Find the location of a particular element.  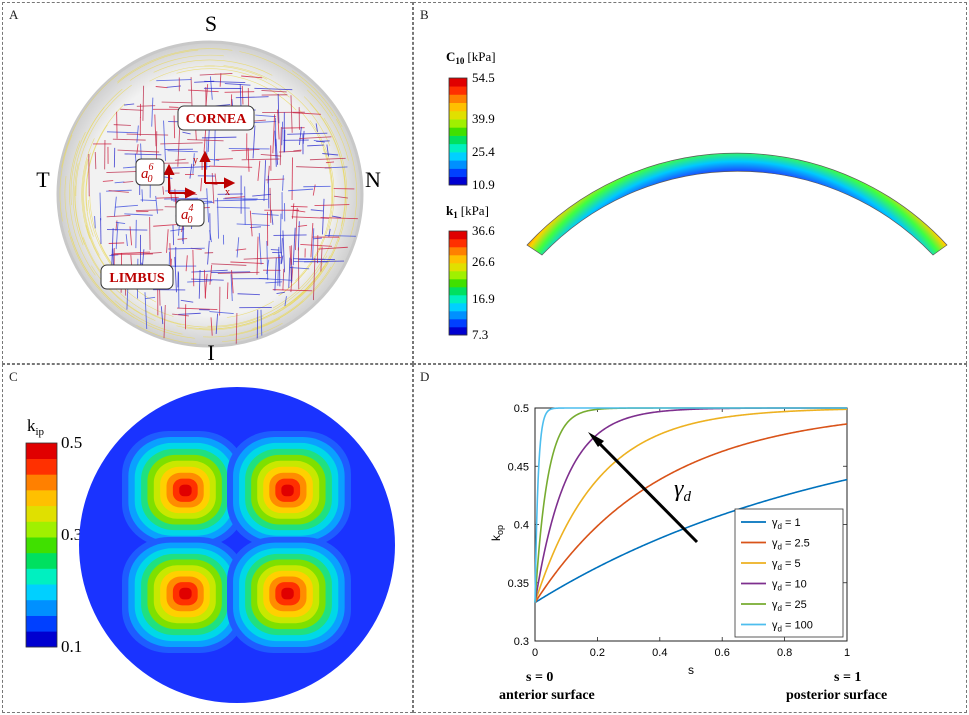

x-axis-label: s is located at coordinates (691, 670).